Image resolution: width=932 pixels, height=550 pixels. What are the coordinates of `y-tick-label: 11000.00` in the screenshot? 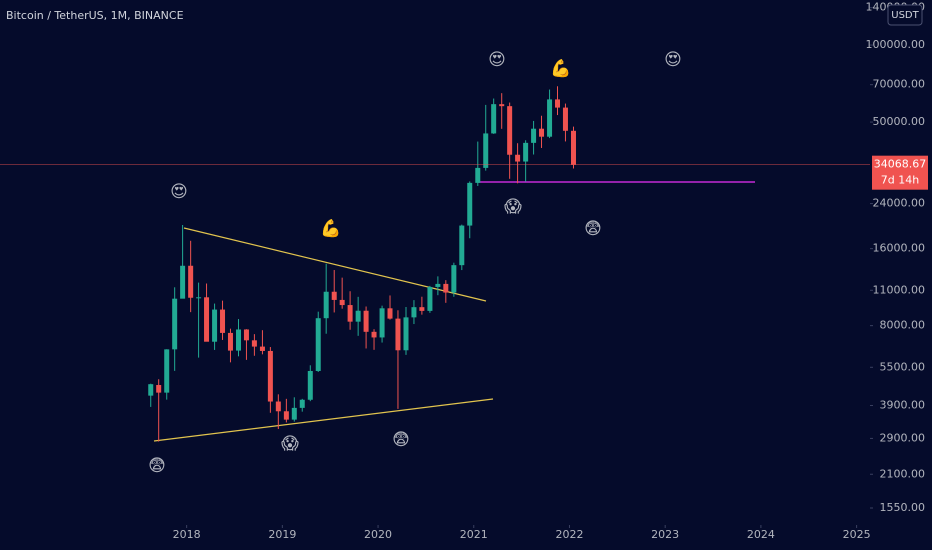 It's located at (899, 289).